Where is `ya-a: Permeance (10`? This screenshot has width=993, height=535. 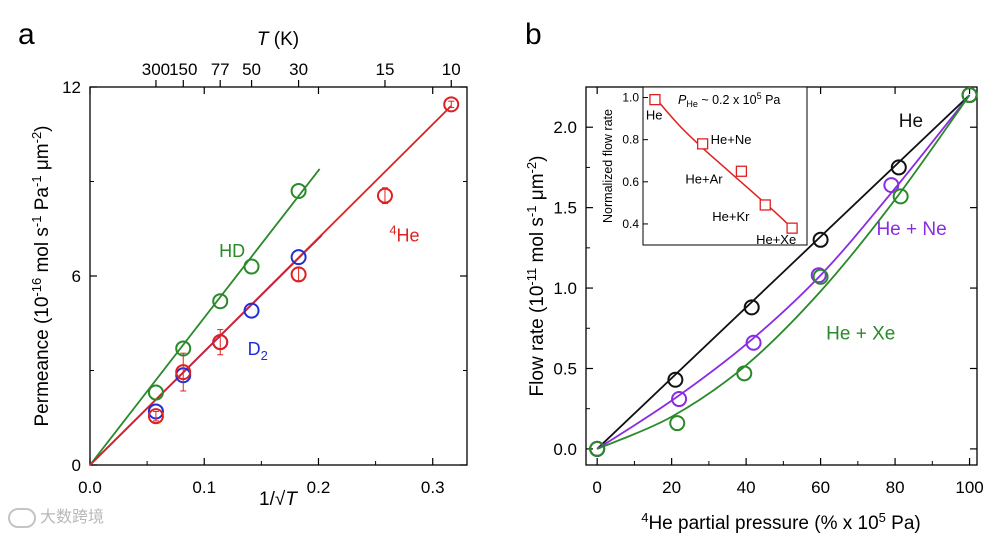
ya-a: Permeance (10 is located at coordinates (42, 362).